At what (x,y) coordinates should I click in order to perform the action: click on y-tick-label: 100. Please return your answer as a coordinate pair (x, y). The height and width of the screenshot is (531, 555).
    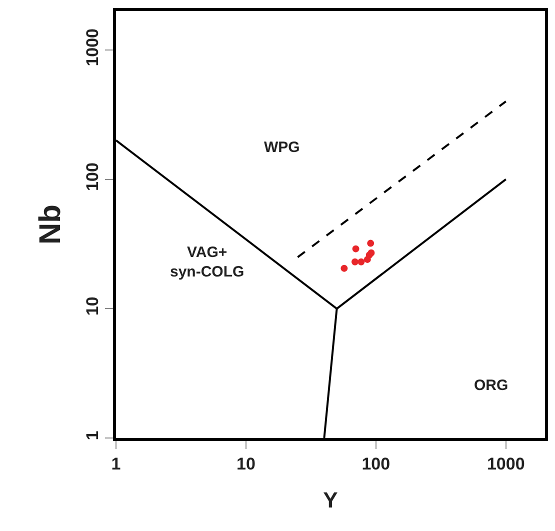
    Looking at the image, I should click on (92, 176).